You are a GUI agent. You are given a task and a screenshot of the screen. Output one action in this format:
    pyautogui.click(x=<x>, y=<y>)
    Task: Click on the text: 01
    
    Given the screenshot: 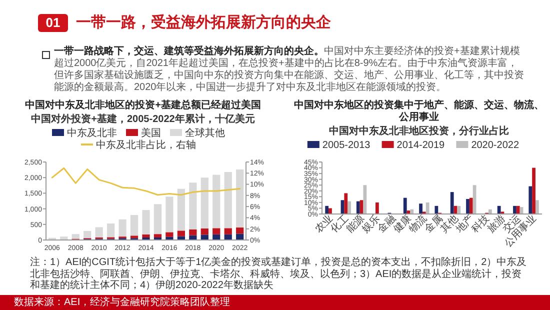 What is the action you would take?
    pyautogui.click(x=53, y=23)
    